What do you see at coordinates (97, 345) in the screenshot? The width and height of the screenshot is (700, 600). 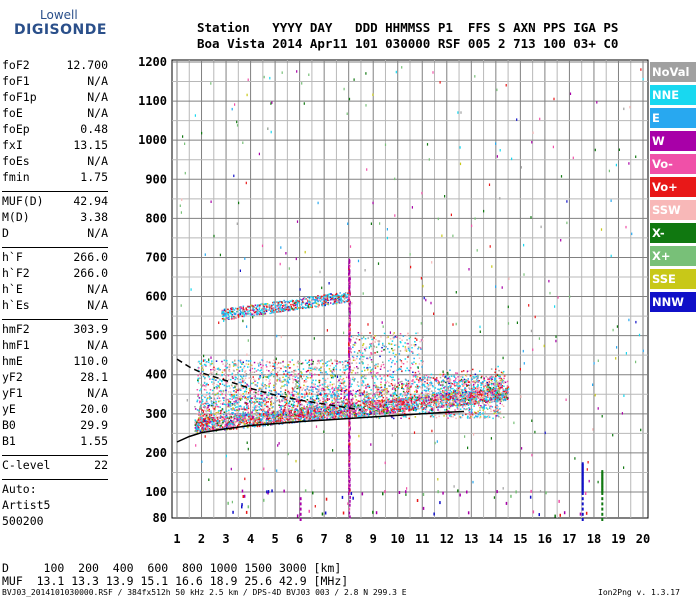 I see `param-value: N/A` at bounding box center [97, 345].